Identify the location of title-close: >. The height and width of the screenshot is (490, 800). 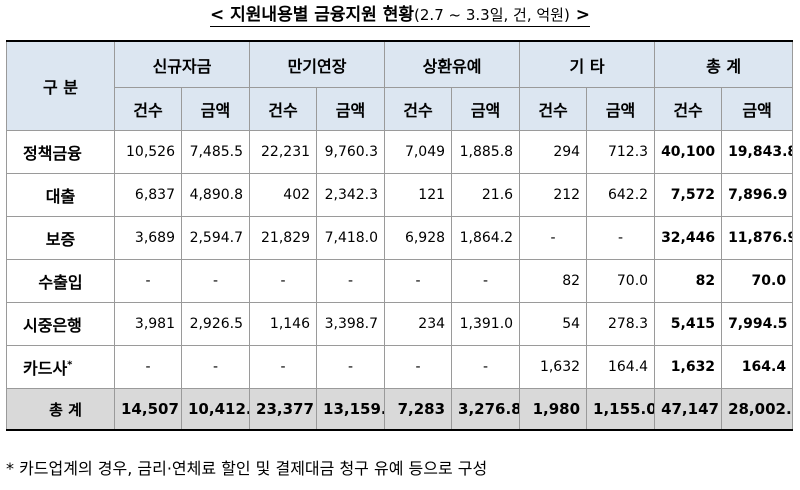
(579, 15).